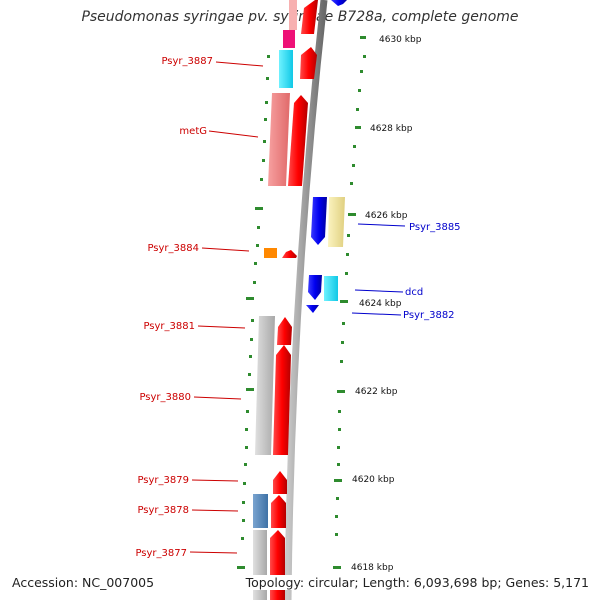  What do you see at coordinates (386, 216) in the screenshot?
I see `scale-label-4626: 4626 kbp` at bounding box center [386, 216].